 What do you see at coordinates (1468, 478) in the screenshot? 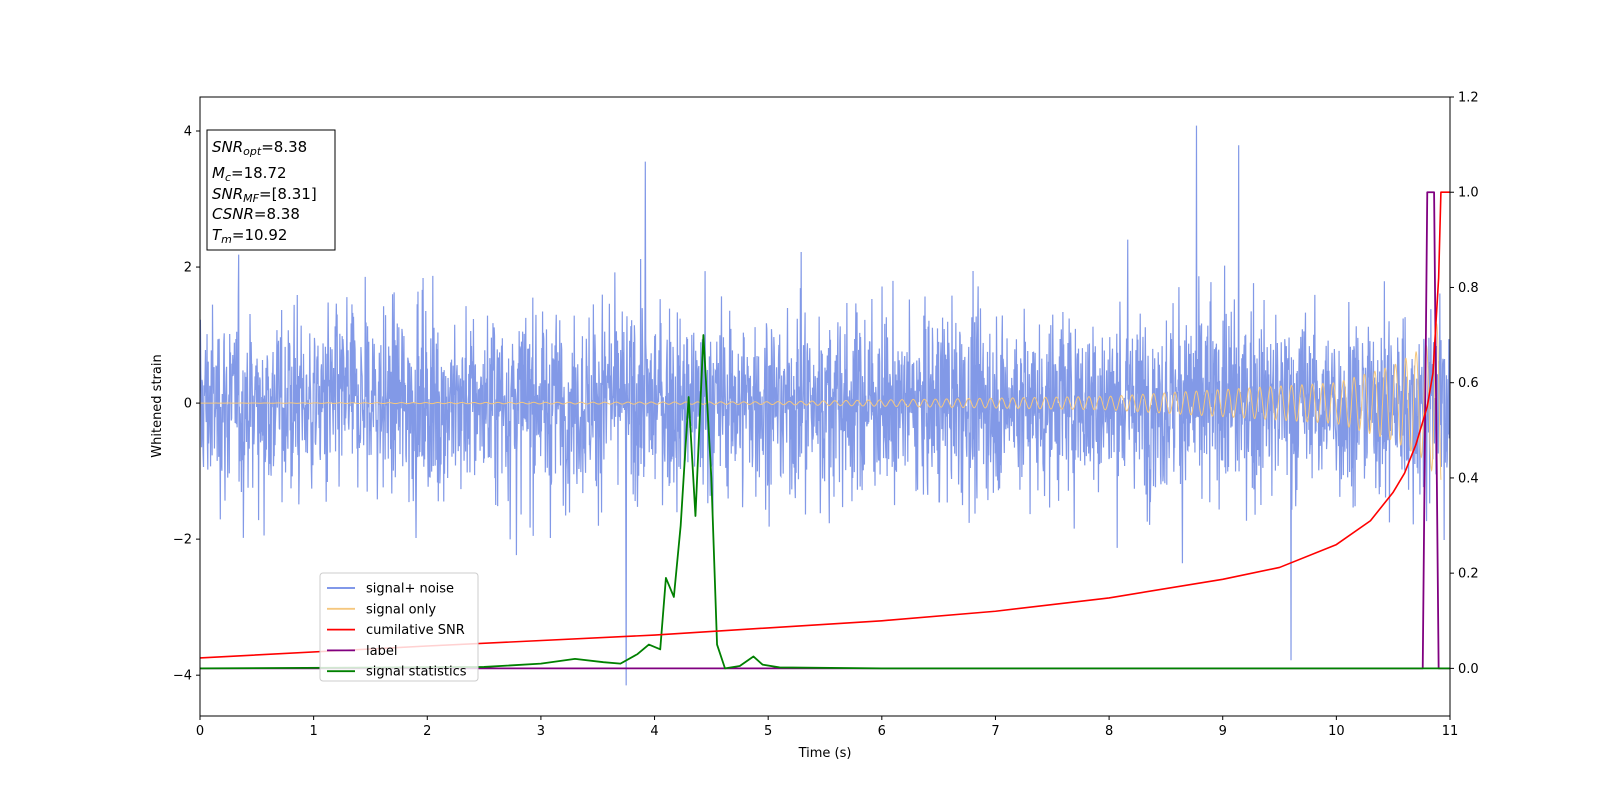
I see `right-y-tick-label: 0.4` at bounding box center [1468, 478].